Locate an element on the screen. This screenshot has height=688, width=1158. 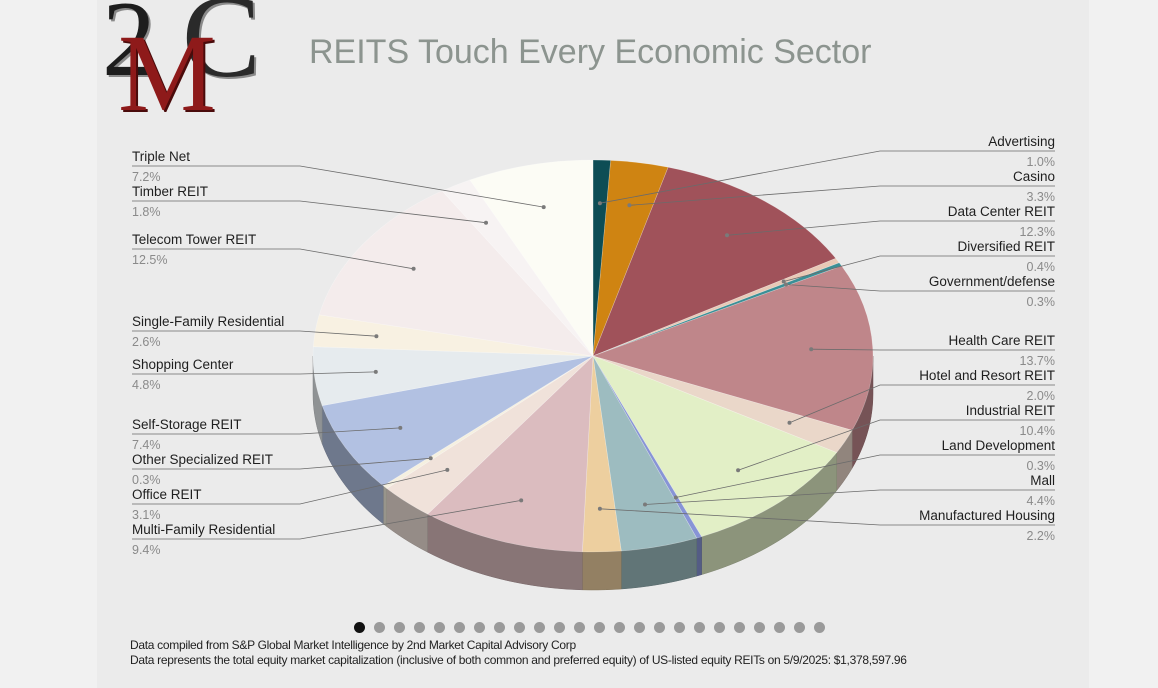
leader-dot-self-storage-reit is located at coordinates (400, 427).